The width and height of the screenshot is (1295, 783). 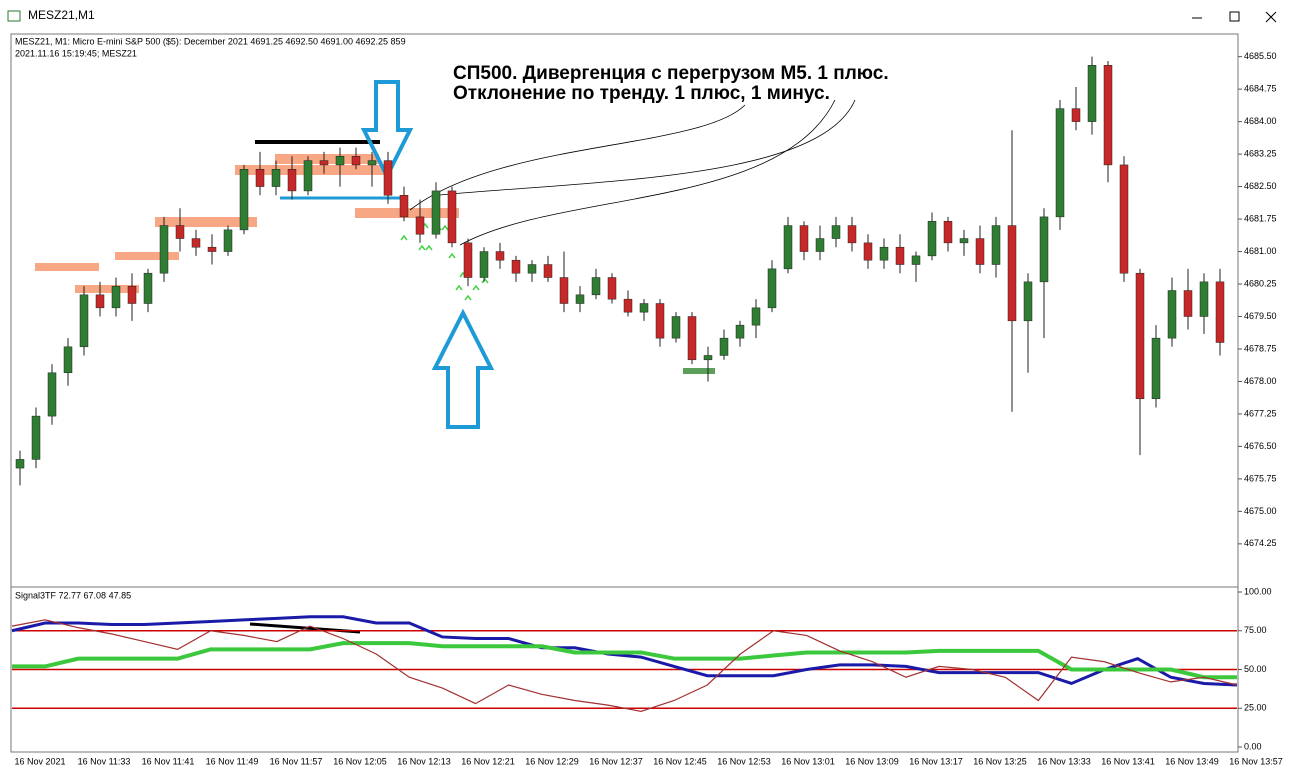 What do you see at coordinates (387, 130) in the screenshot?
I see `down-arrow` at bounding box center [387, 130].